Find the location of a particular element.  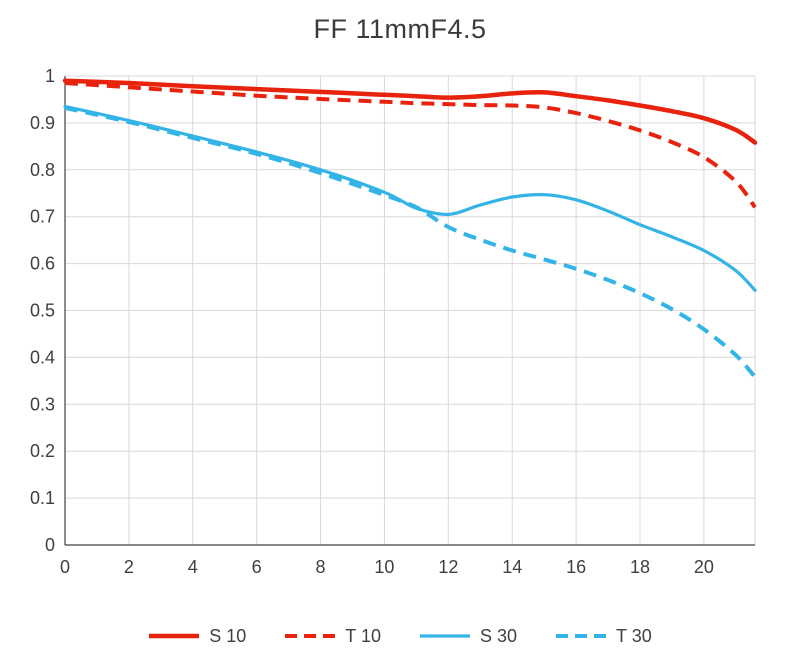

legend-label: T 10 is located at coordinates (363, 635).